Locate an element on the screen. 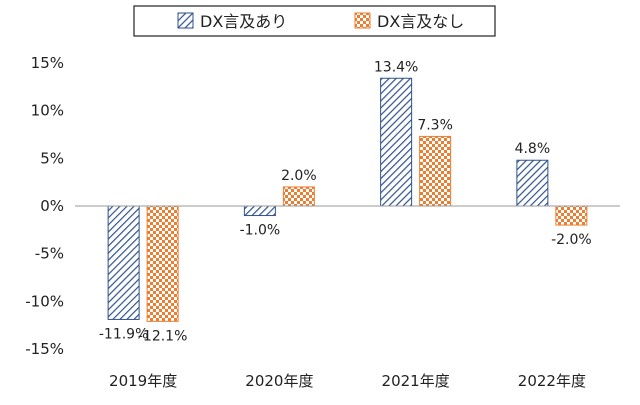 The height and width of the screenshot is (405, 640). data-label: 13.4% is located at coordinates (396, 67).